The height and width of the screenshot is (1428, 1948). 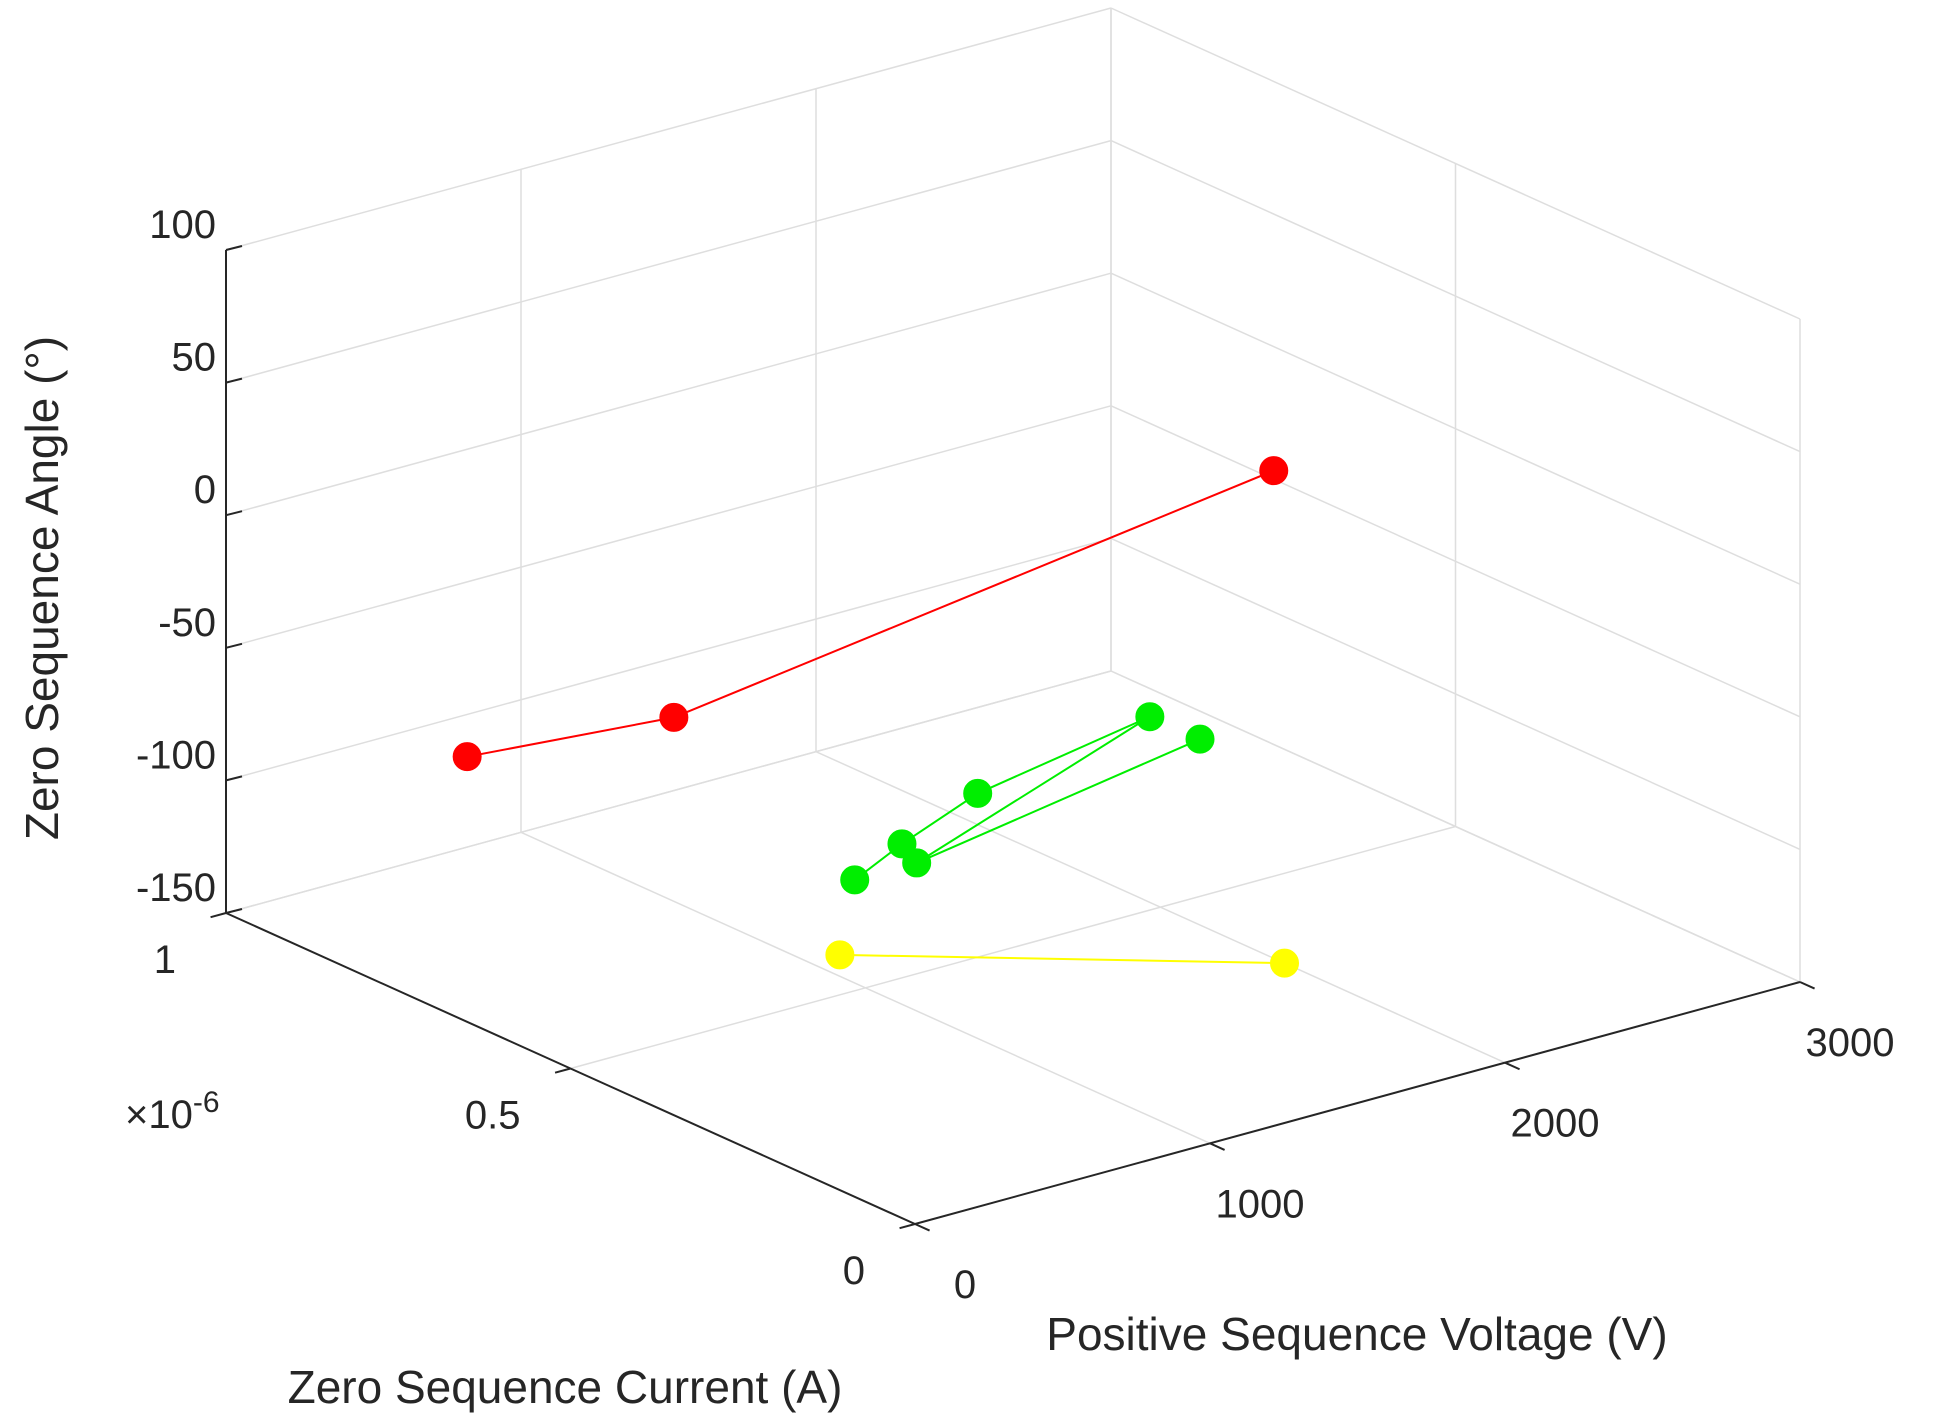 I want to click on y-tick-label: 0, so click(x=854, y=1271).